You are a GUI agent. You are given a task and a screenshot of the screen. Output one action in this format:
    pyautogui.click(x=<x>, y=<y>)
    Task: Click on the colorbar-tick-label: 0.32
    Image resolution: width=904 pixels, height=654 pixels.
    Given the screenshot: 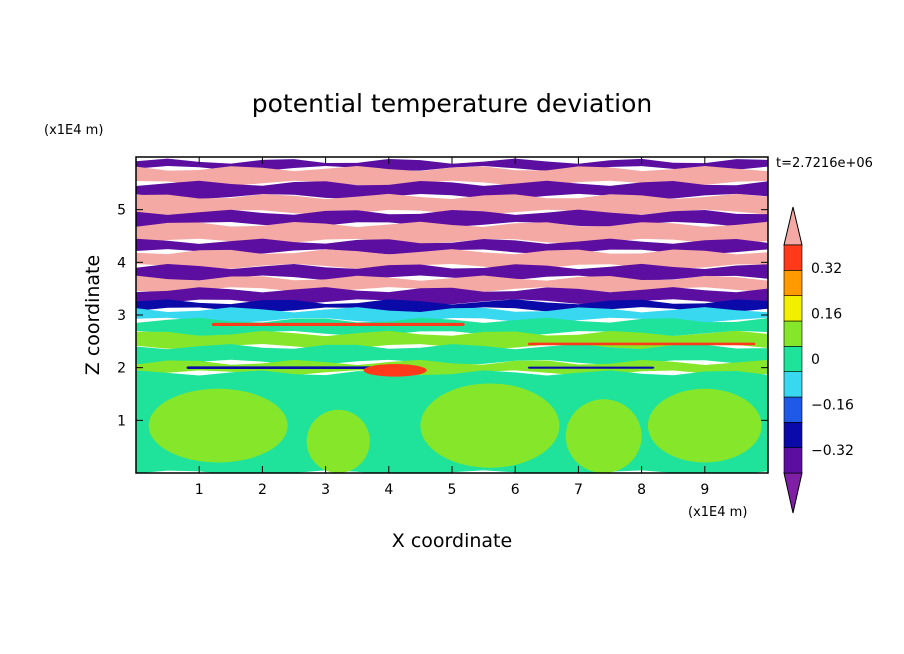 What is the action you would take?
    pyautogui.click(x=826, y=269)
    